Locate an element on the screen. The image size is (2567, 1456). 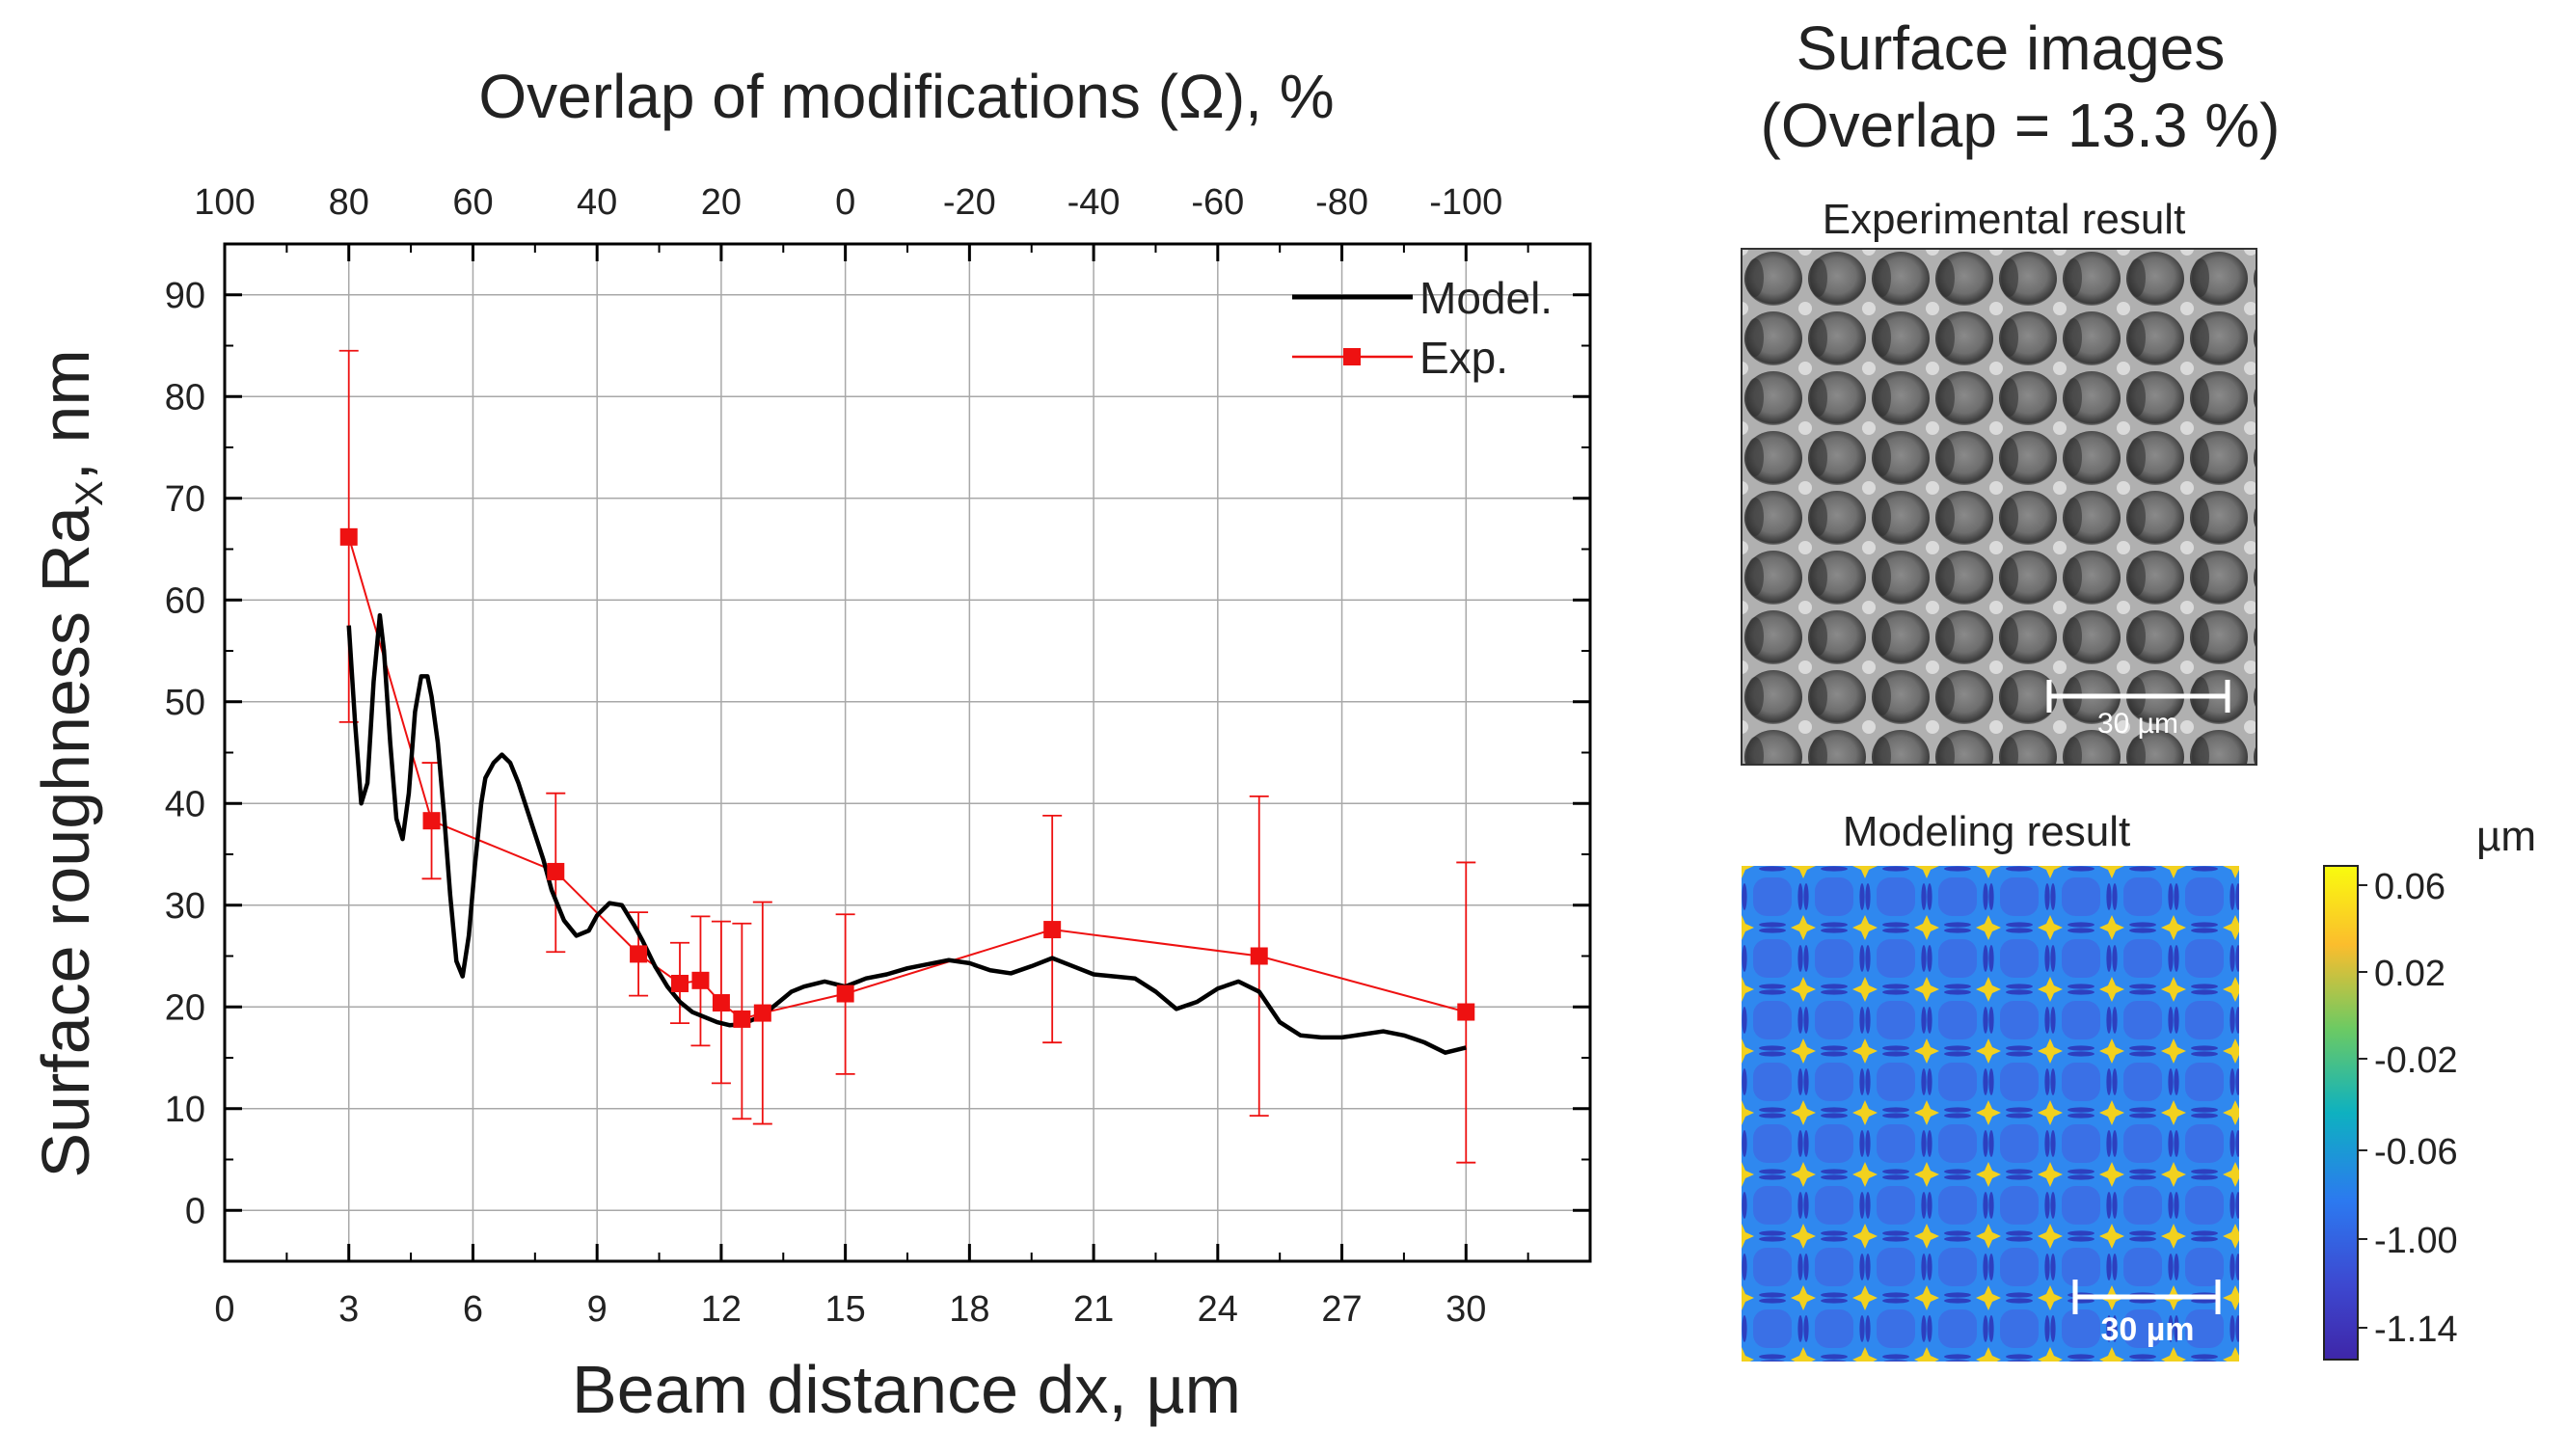
panel-title-line1: Surface images is located at coordinates (2011, 48).